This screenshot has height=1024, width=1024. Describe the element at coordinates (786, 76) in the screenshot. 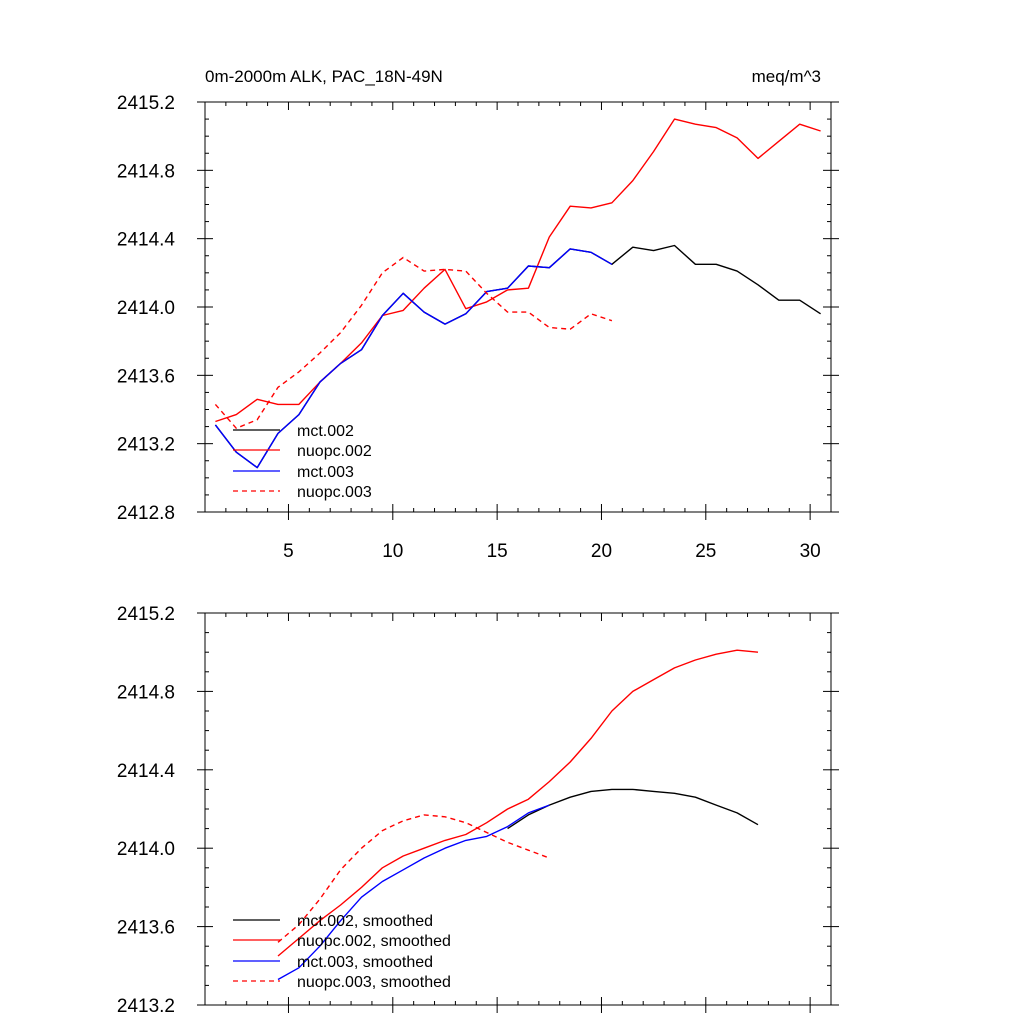

I see `units-label: meq/m^3` at that location.